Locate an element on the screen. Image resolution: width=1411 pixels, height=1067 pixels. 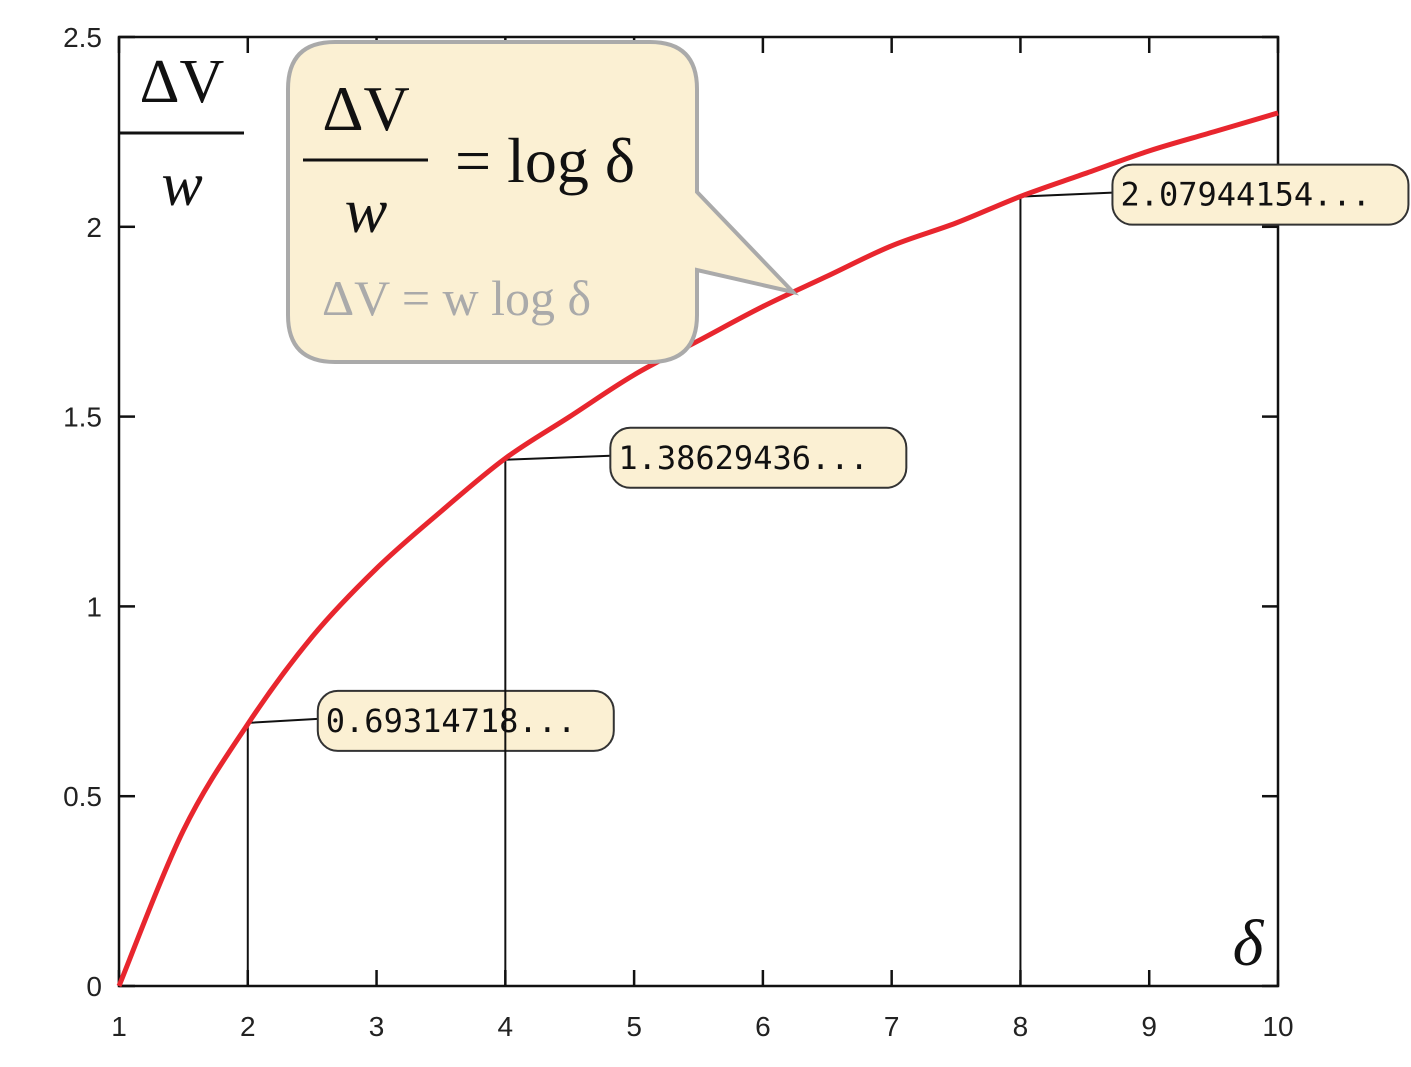
y-tick-label: 2.5 is located at coordinates (82, 37).